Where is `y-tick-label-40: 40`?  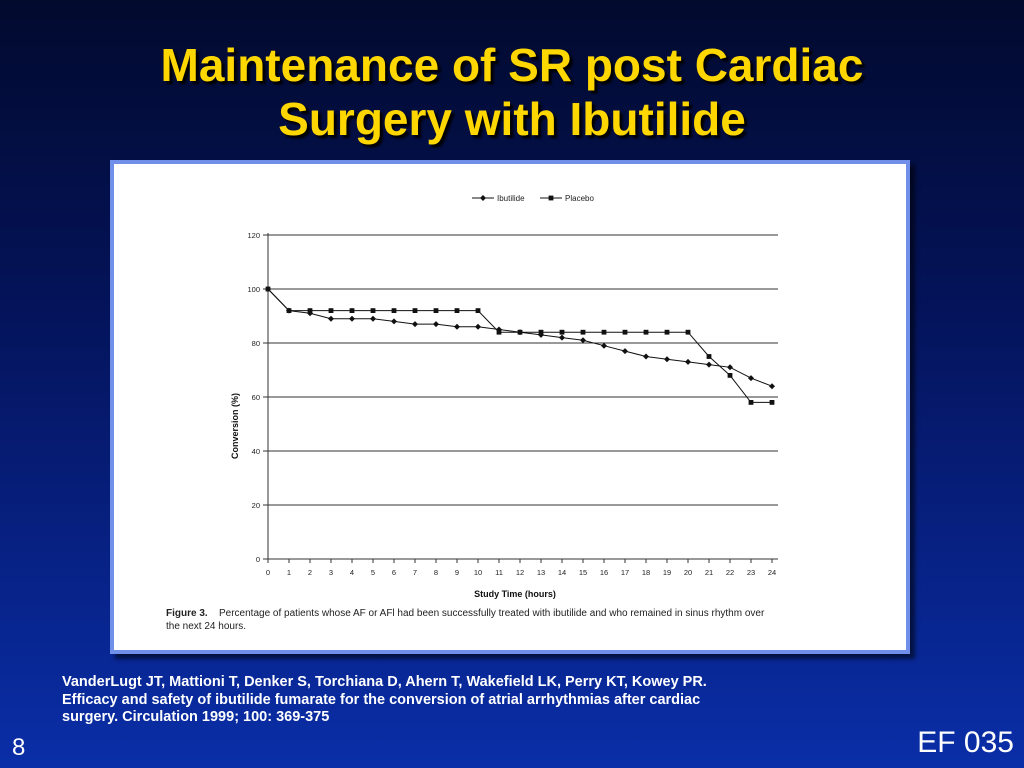
y-tick-label-40: 40 is located at coordinates (256, 451).